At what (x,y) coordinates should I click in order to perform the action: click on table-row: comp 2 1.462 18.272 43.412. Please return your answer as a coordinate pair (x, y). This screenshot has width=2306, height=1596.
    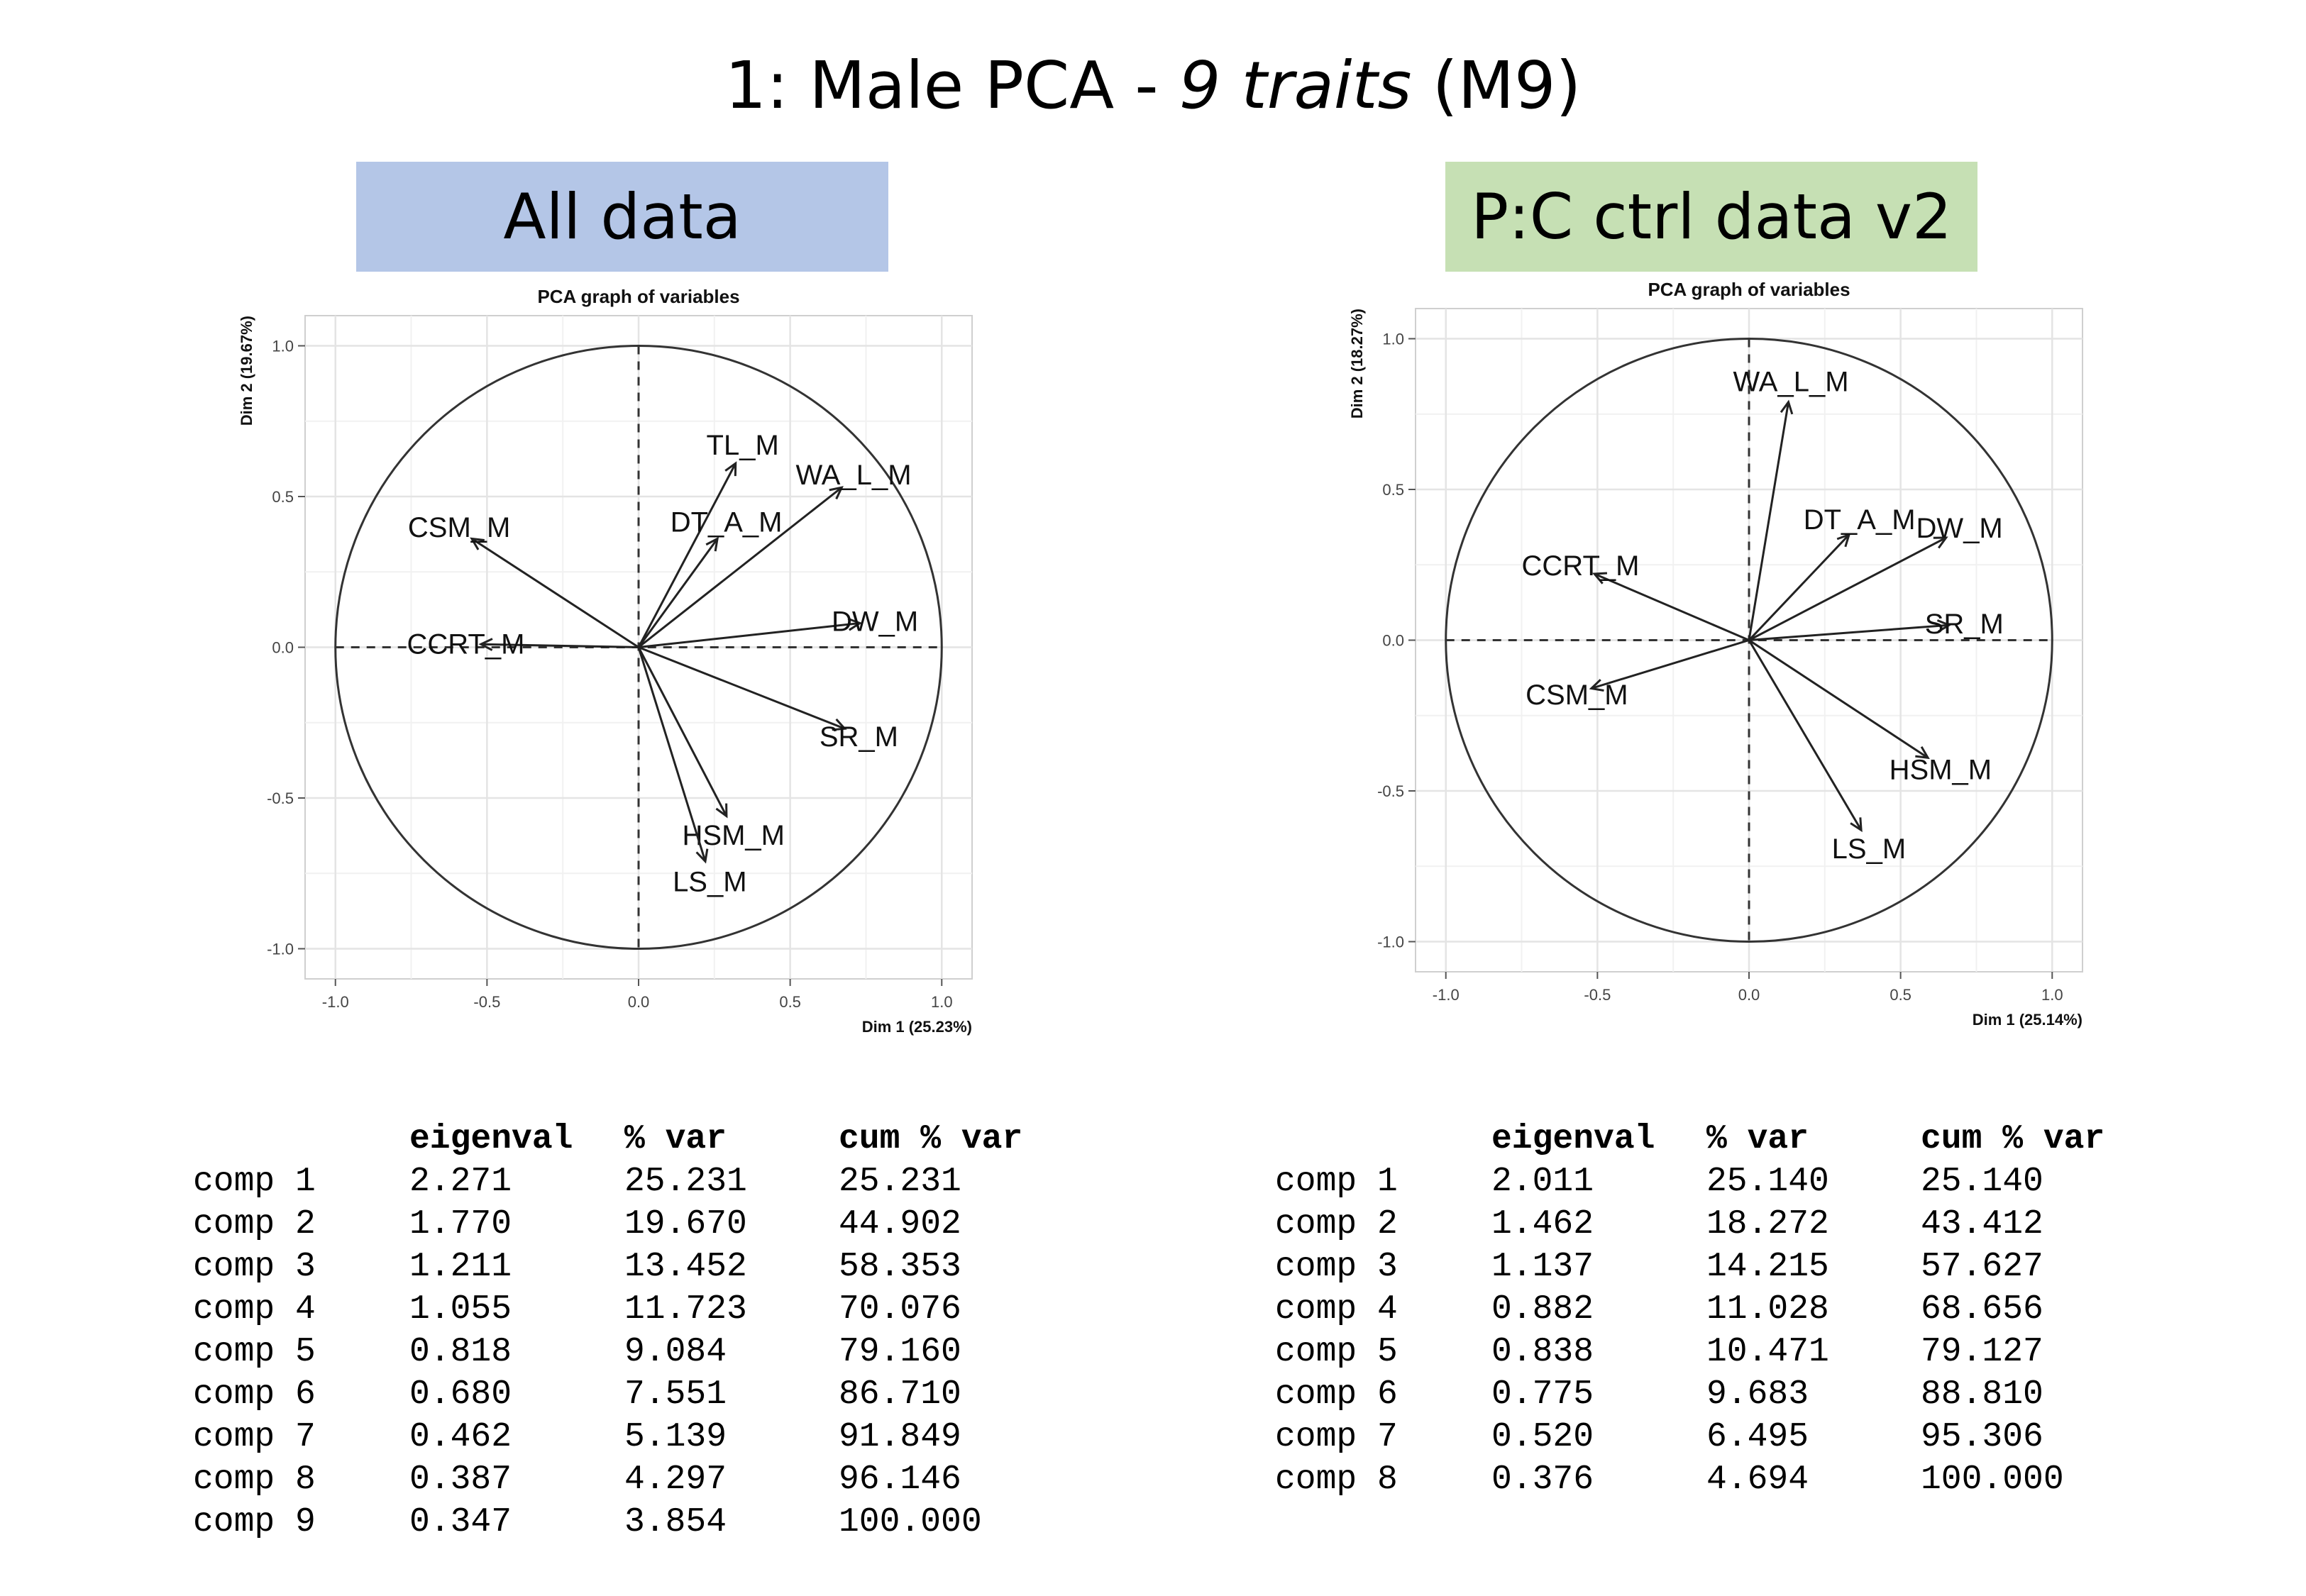
    Looking at the image, I should click on (1736, 1224).